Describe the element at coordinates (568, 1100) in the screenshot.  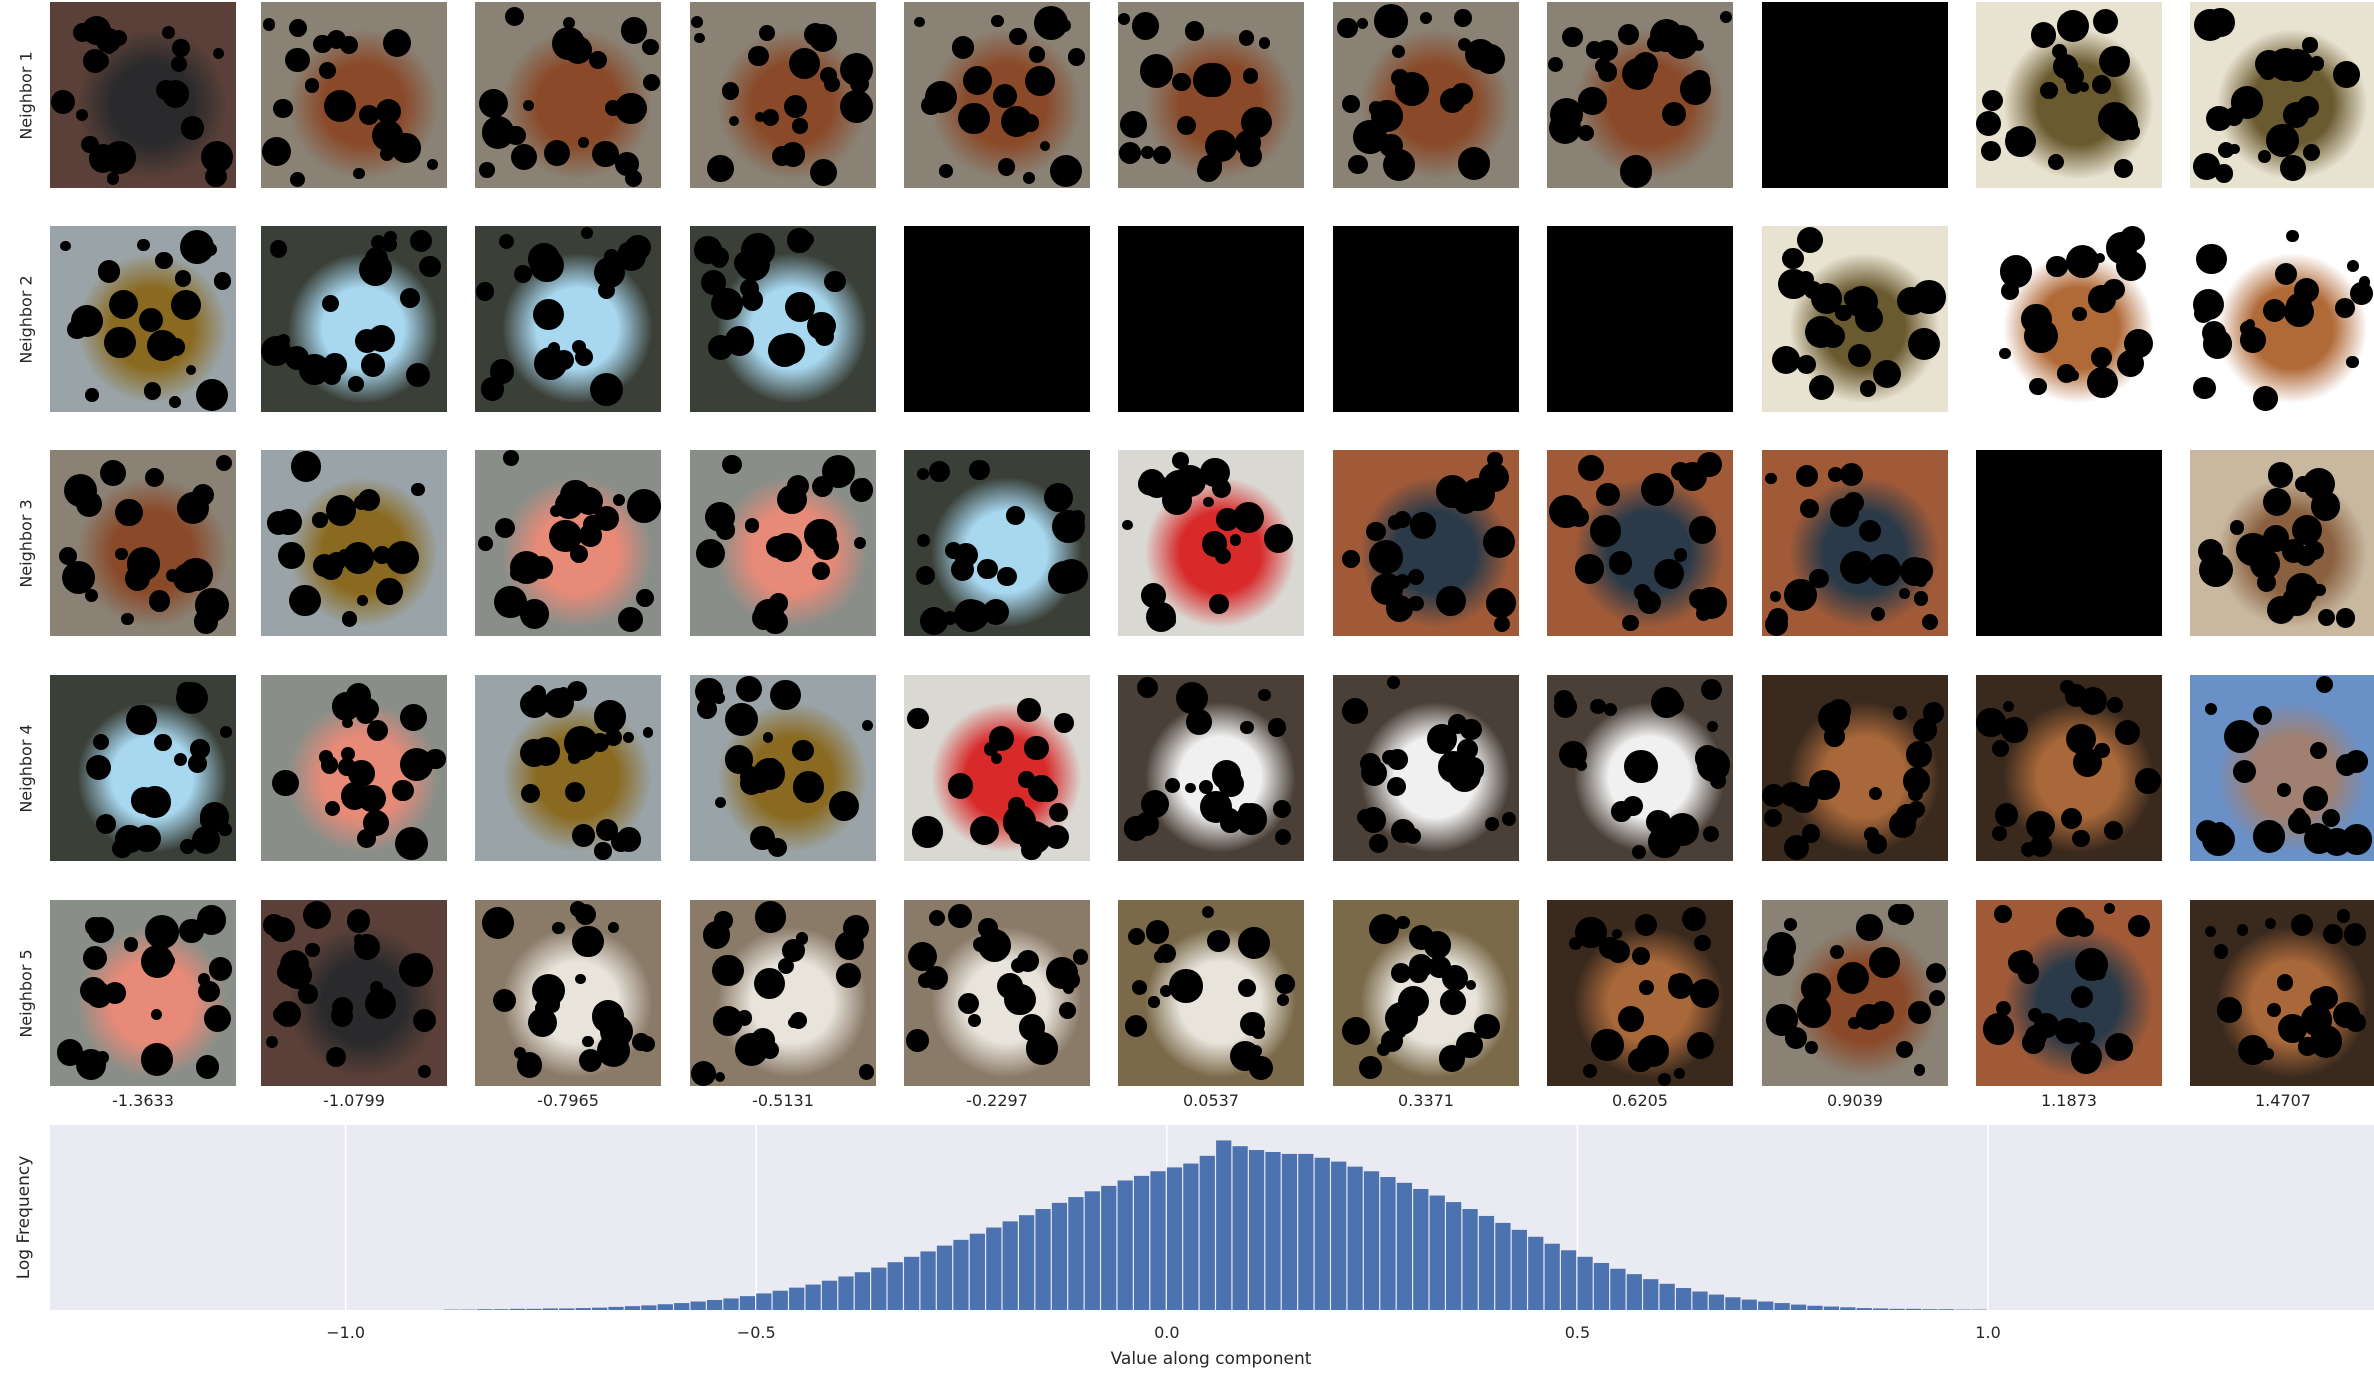
I see `column-value-label: -0.7965` at that location.